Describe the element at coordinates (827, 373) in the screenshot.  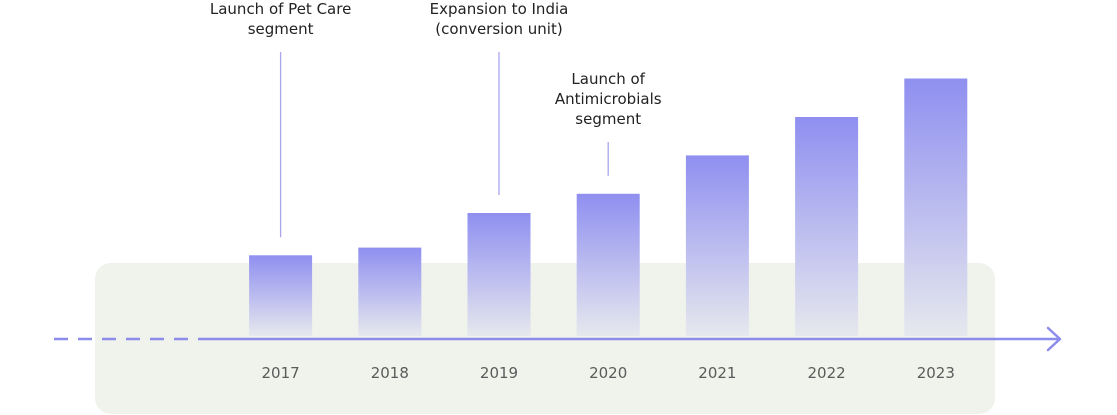
I see `year-label-2022: 2022` at that location.